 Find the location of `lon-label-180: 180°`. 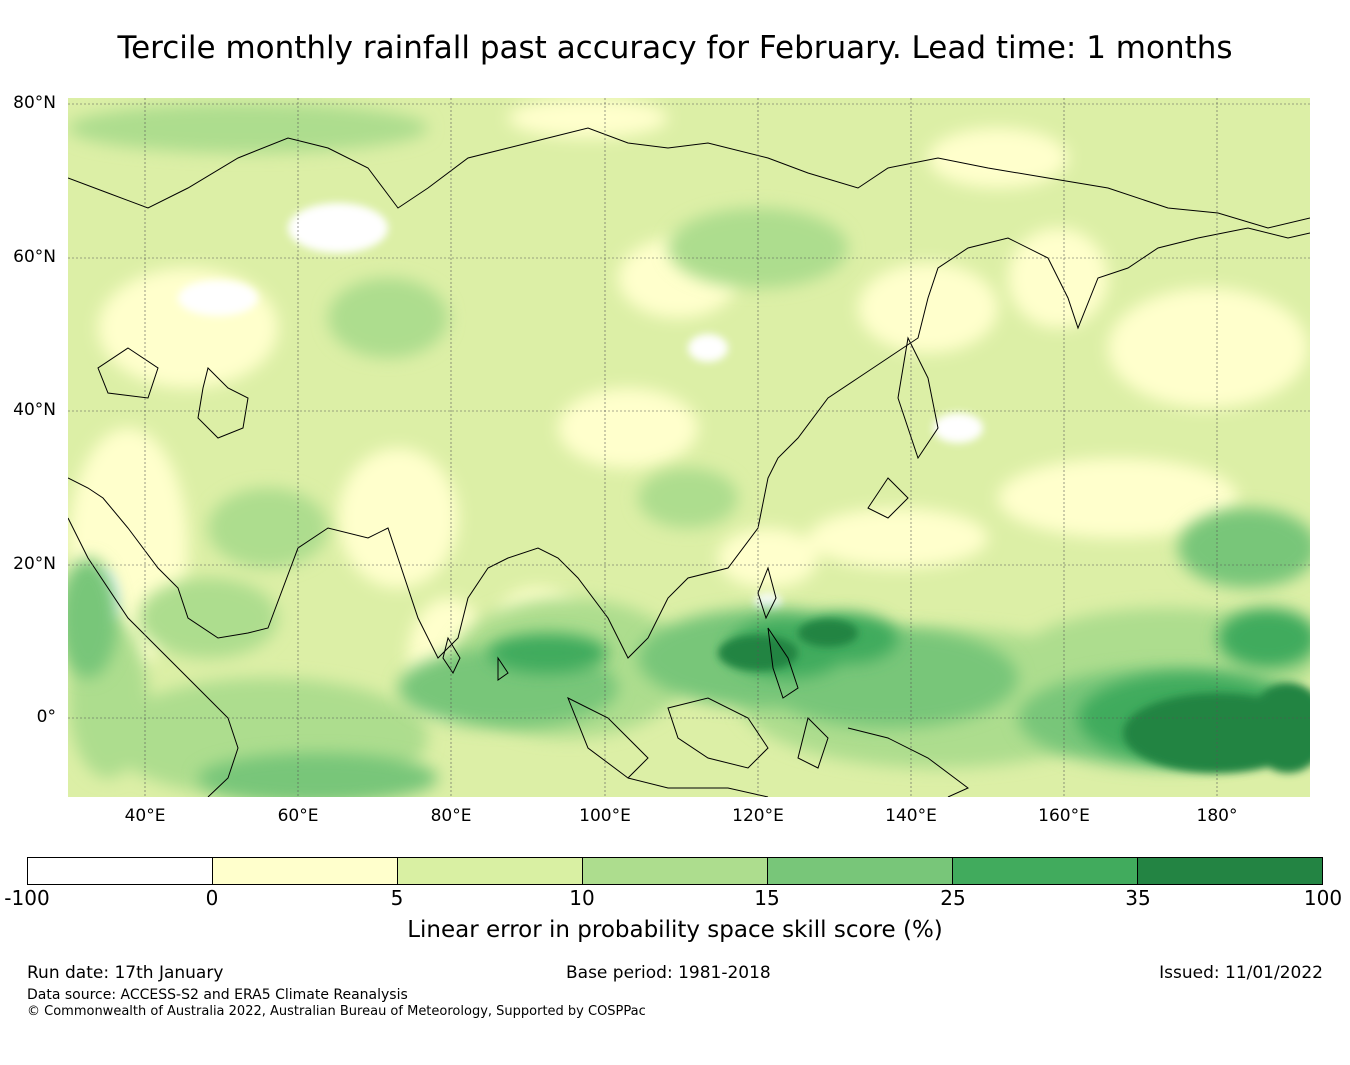

lon-label-180: 180° is located at coordinates (1217, 816).